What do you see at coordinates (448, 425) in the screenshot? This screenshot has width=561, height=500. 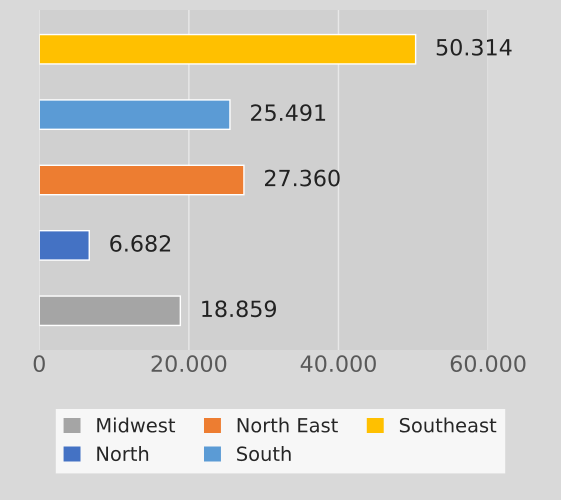 I see `legend-label: Southeast` at bounding box center [448, 425].